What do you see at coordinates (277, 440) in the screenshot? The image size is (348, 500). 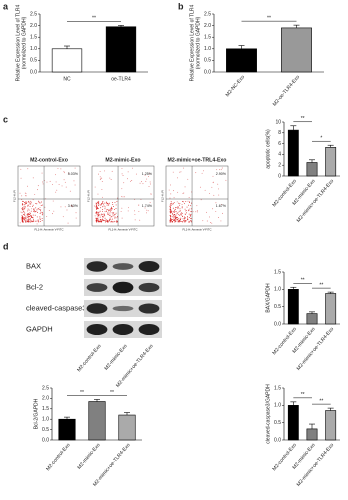 I see `y-tick-label: 0.0` at bounding box center [277, 440].